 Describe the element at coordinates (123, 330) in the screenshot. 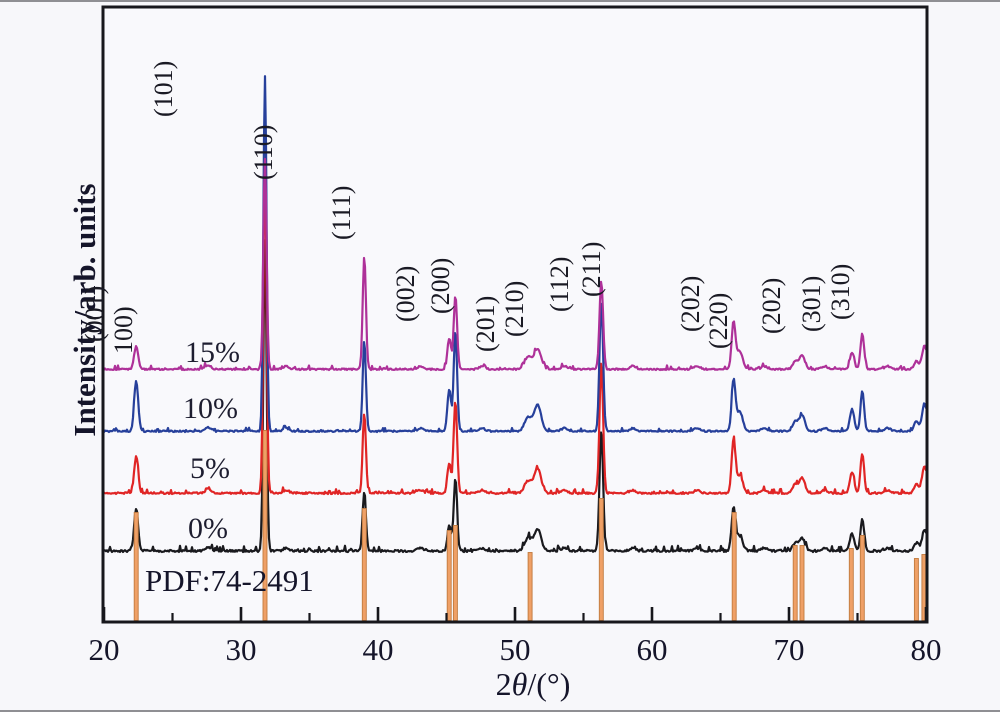

I see `hkl-label: 100)` at that location.